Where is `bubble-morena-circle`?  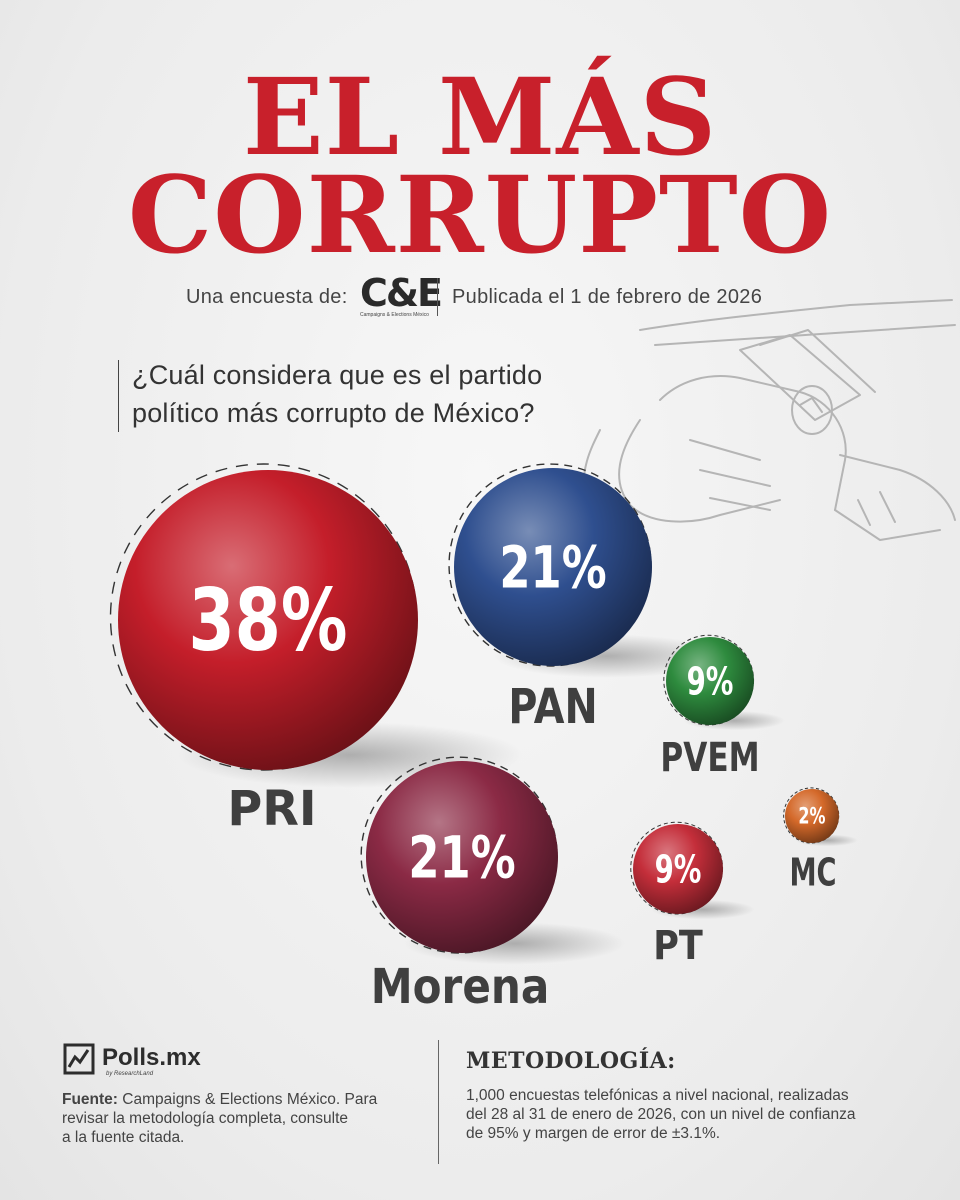
bubble-morena-circle is located at coordinates (462, 857).